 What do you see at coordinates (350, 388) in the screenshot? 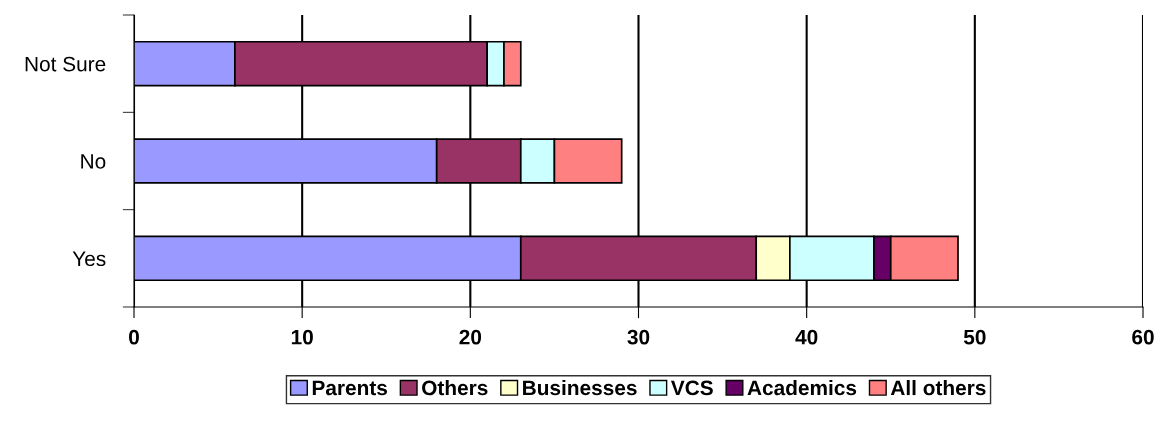
I see `legend-label: Parents` at bounding box center [350, 388].